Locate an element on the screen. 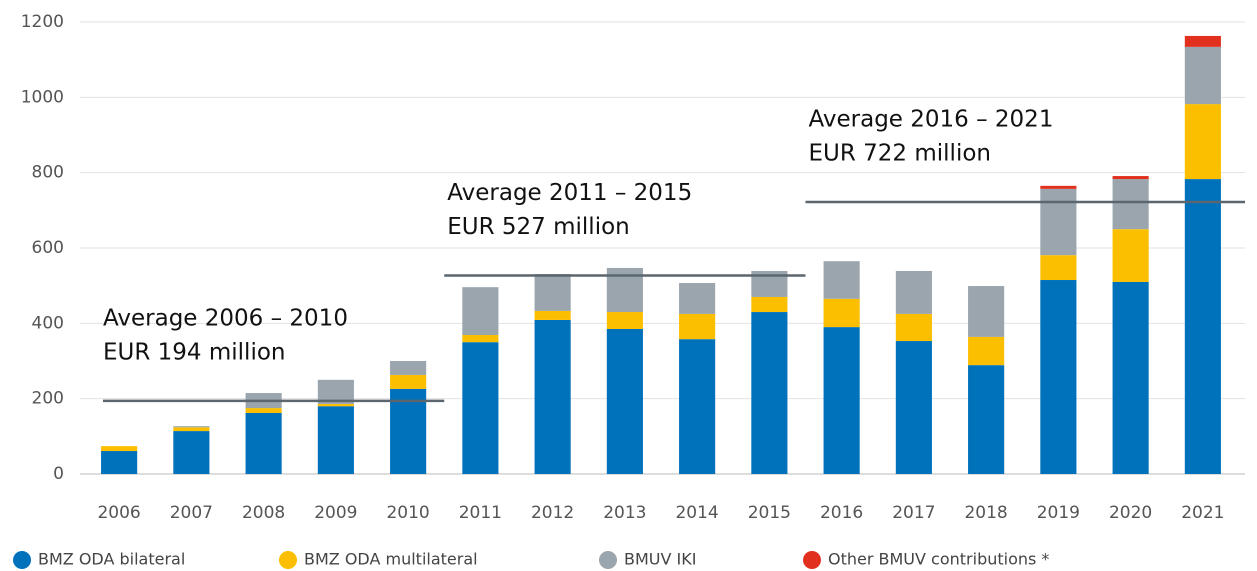  average-label: Average 2016 – 2021 is located at coordinates (931, 120).